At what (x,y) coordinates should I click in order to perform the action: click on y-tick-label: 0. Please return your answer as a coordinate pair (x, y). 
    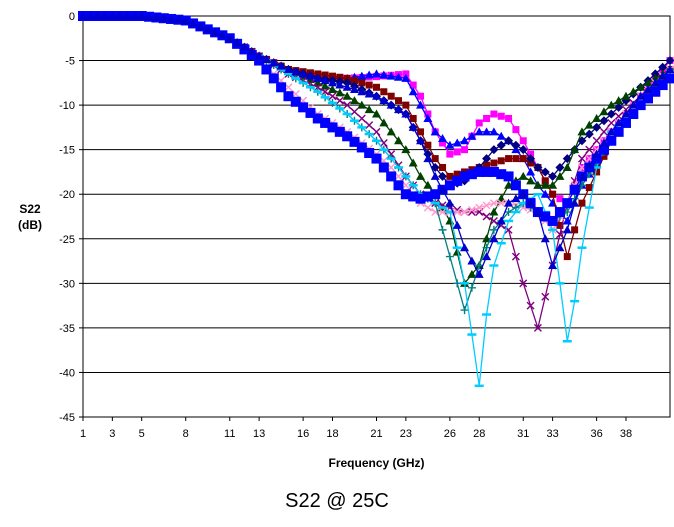
    Looking at the image, I should click on (72, 17).